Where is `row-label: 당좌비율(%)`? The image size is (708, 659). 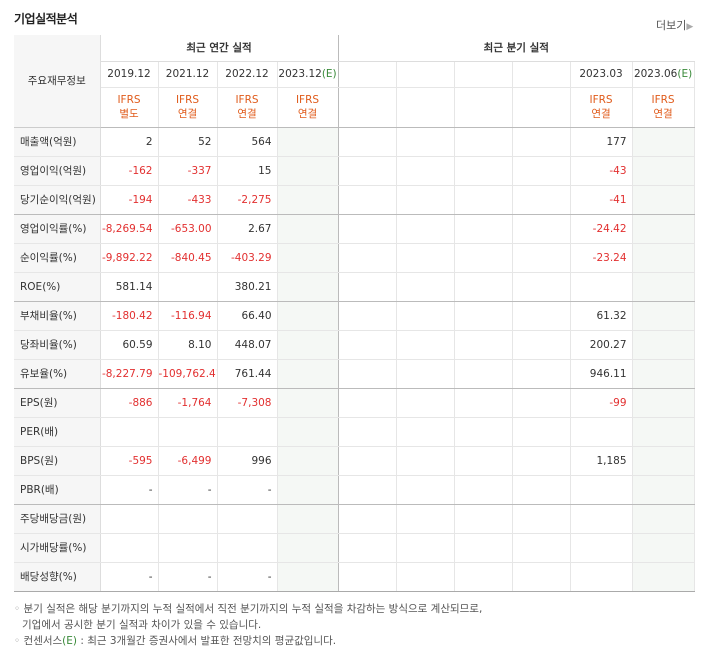
row-label: 당좌비율(%) is located at coordinates (57, 345).